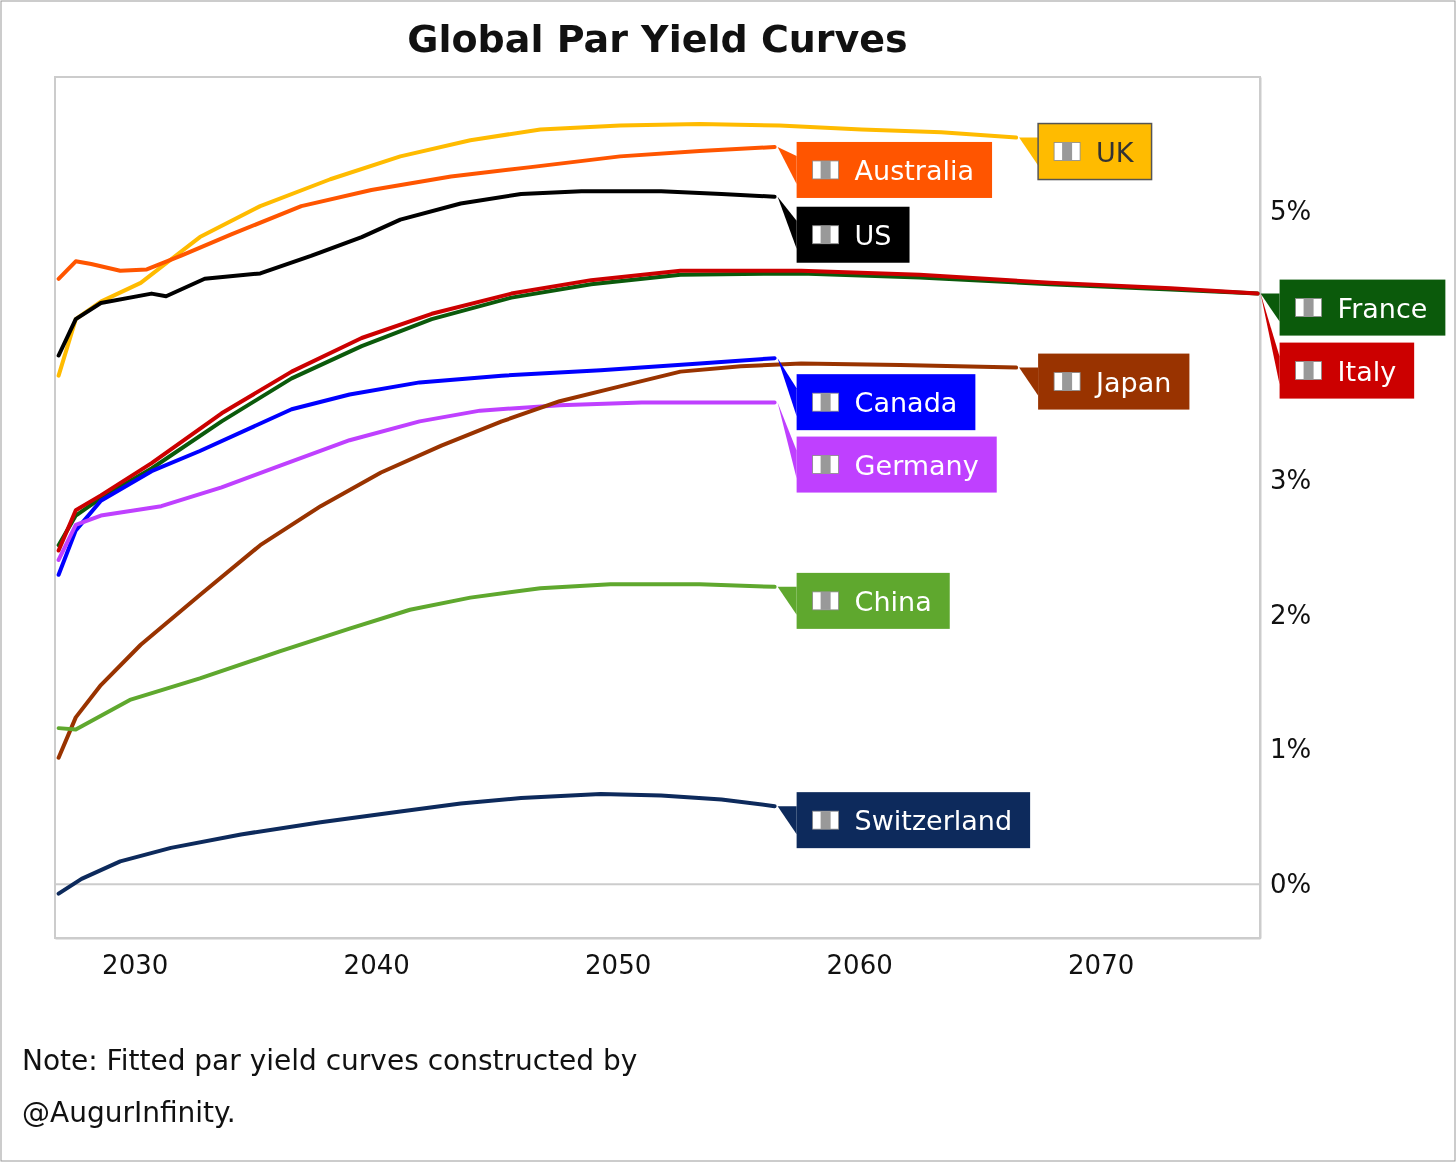 The width and height of the screenshot is (1456, 1162). What do you see at coordinates (1291, 884) in the screenshot?
I see `y-tick-label: 0%` at bounding box center [1291, 884].